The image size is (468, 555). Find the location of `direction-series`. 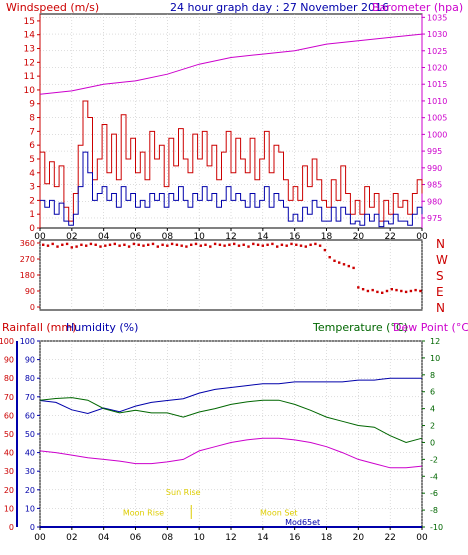

direction-series is located at coordinates (232, 268).